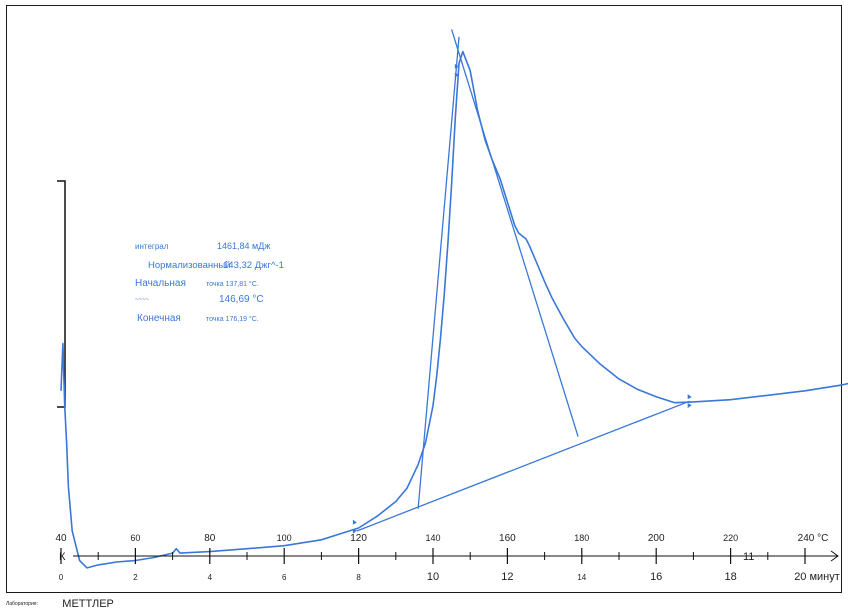  Describe the element at coordinates (523, 466) in the screenshot. I see `baseline-line` at that location.